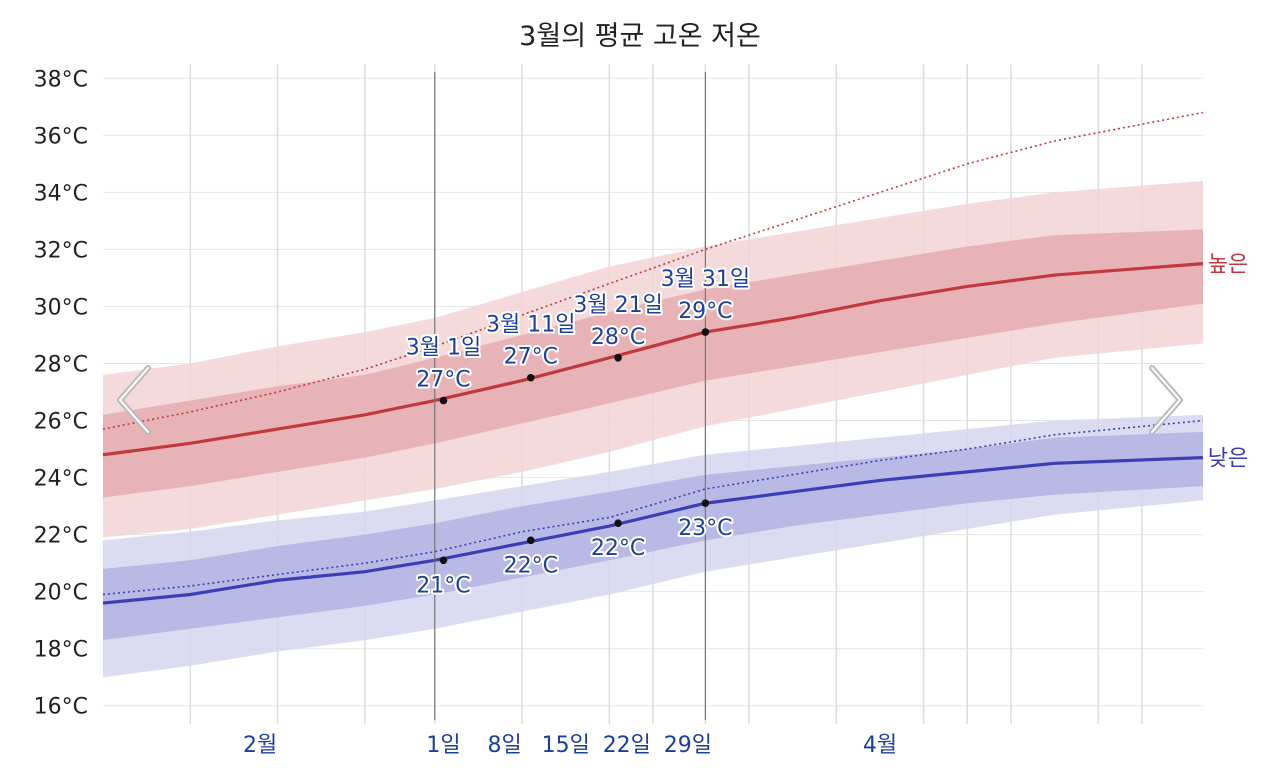 The image size is (1280, 774). Describe the element at coordinates (618, 337) in the screenshot. I see `annotation-temp-label: 28°C` at that location.